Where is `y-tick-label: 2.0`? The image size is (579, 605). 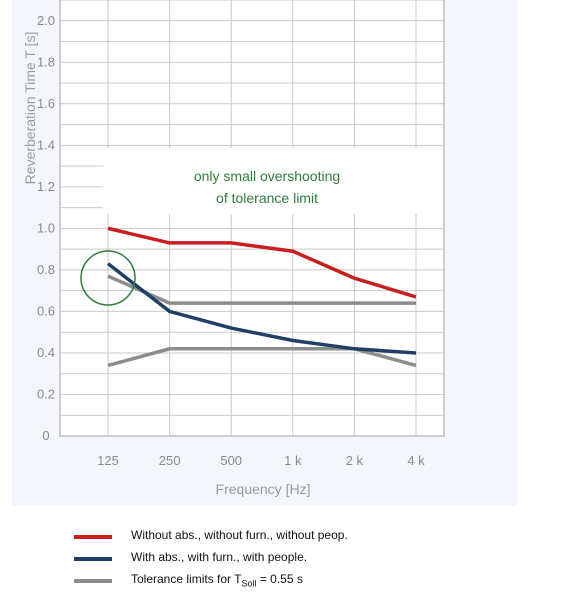 y-tick-label: 2.0 is located at coordinates (46, 20).